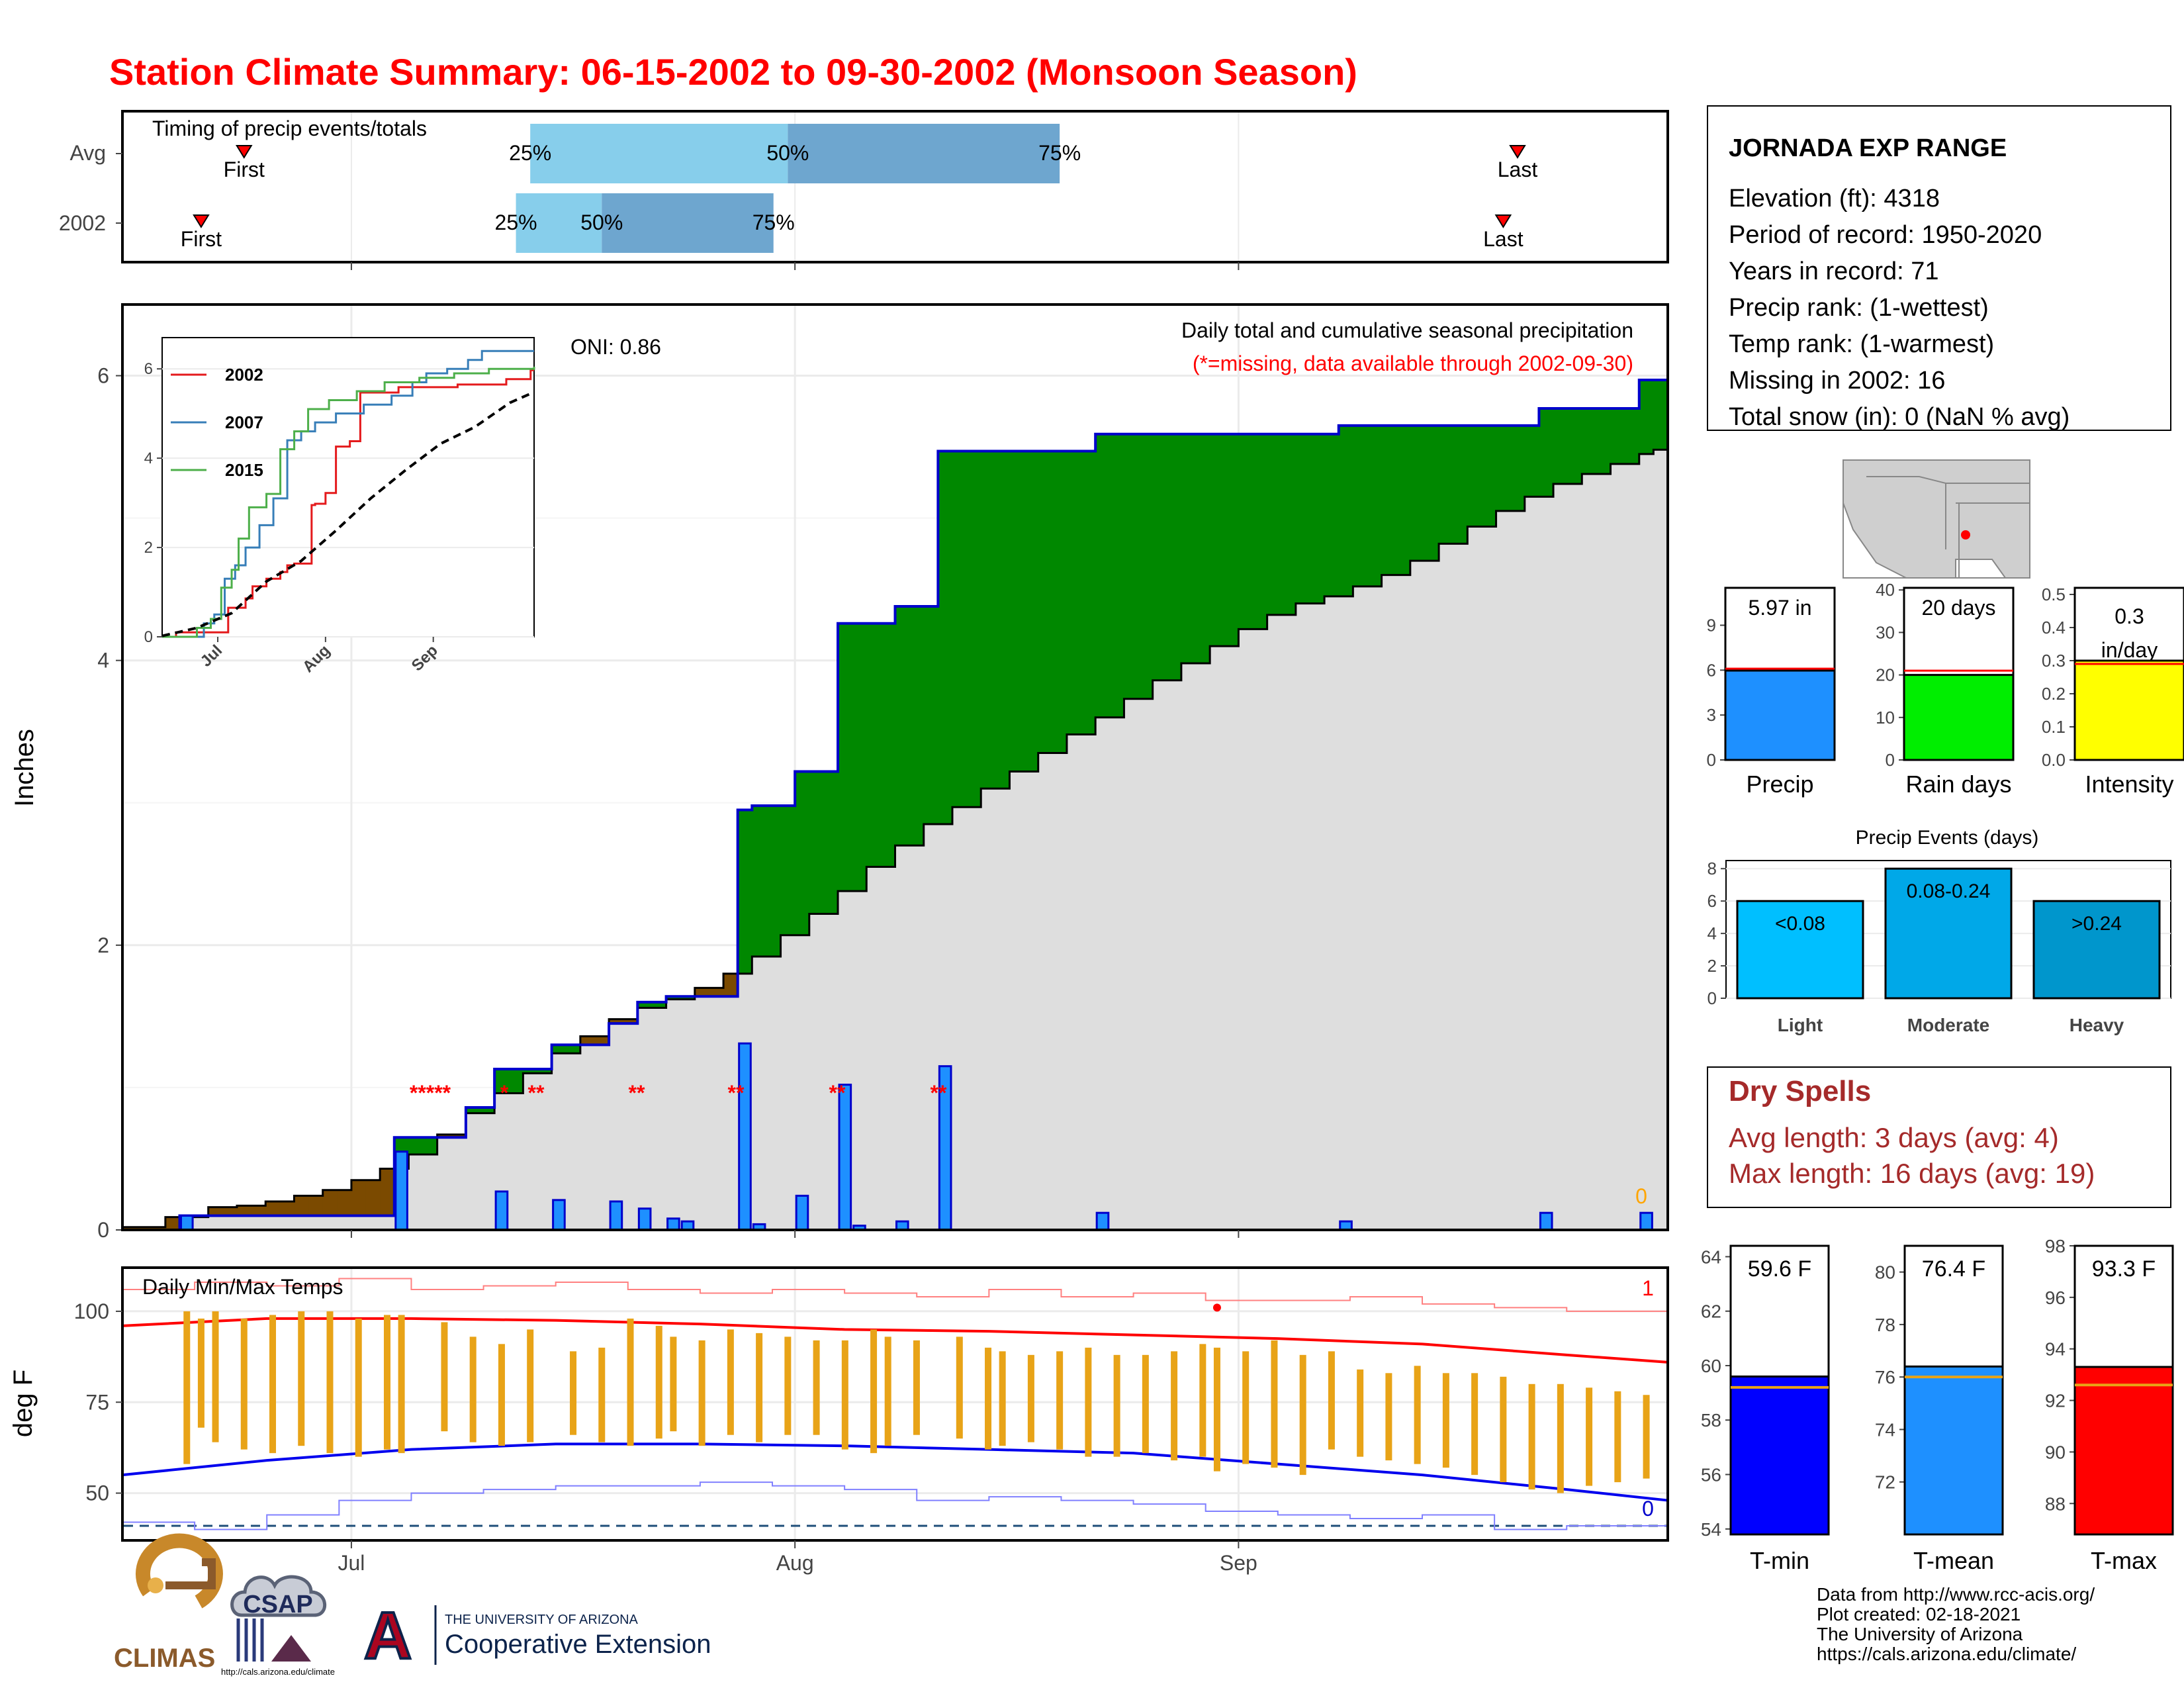 This screenshot has height=1688, width=2184. Describe the element at coordinates (1912, 1173) in the screenshot. I see `dry-spells-max-length: Max length: 16 days (avg: 19)` at that location.